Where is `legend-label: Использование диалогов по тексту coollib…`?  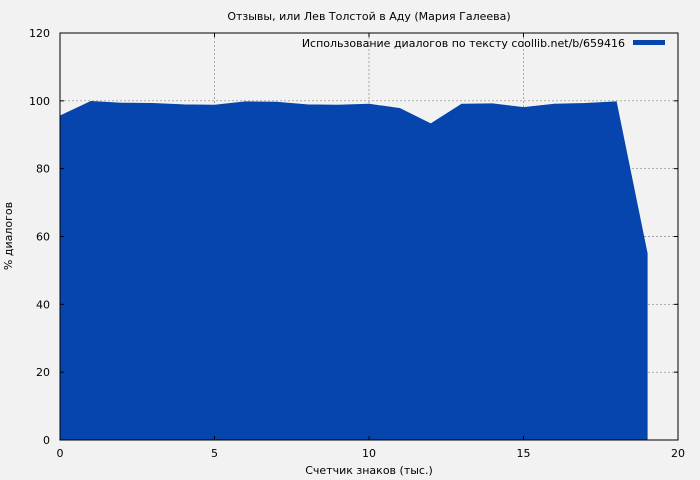 legend-label: Использование диалогов по тексту coollib… is located at coordinates (463, 43).